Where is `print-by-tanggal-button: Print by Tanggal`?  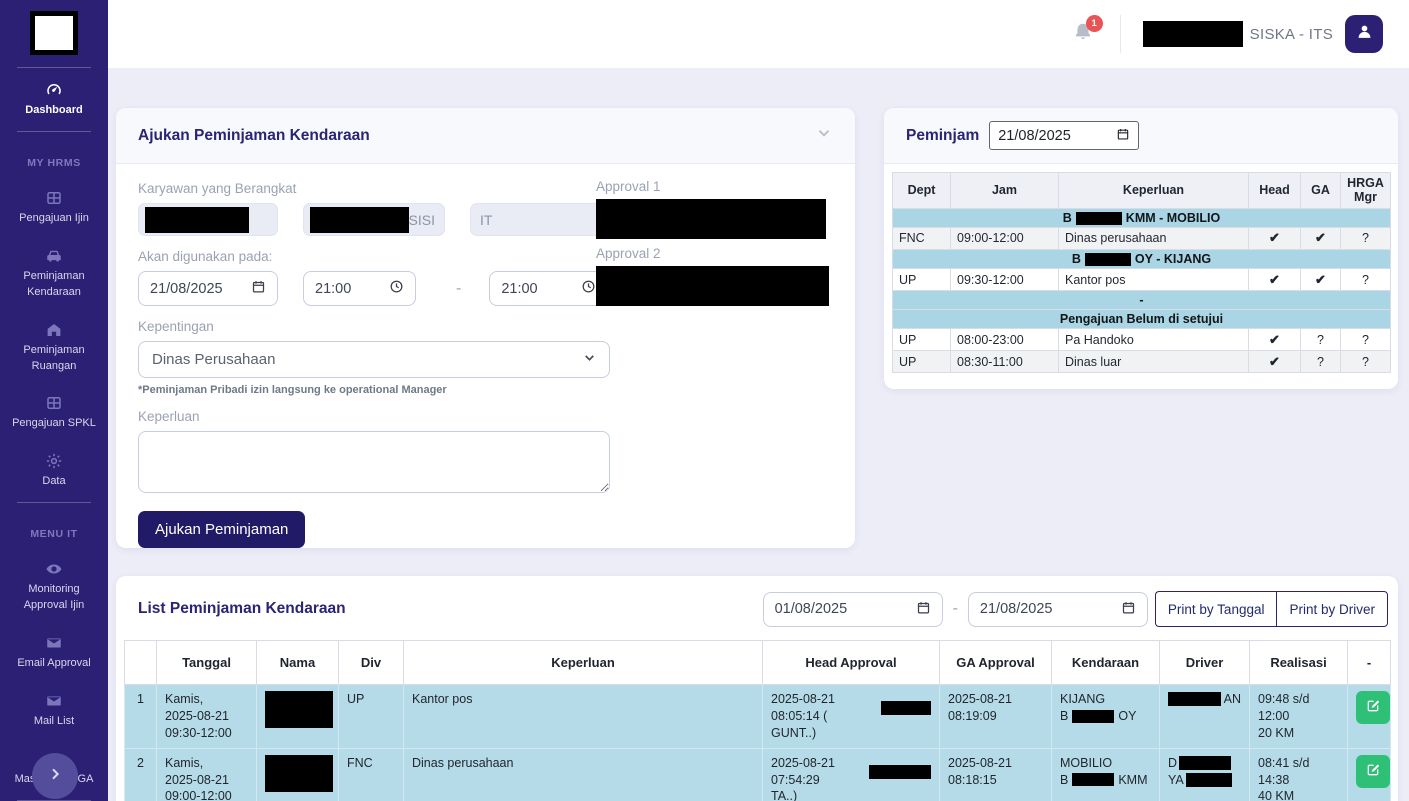 print-by-tanggal-button: Print by Tanggal is located at coordinates (1215, 609).